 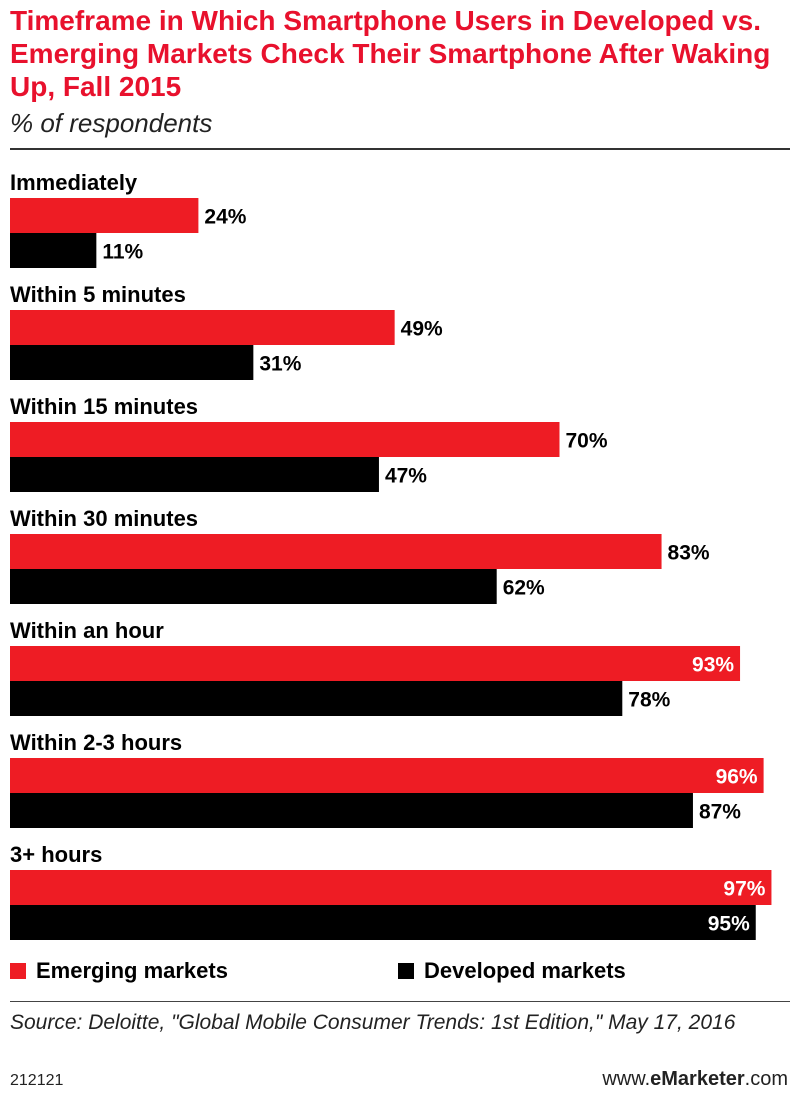 I want to click on value-label-emerging-1: 24%, so click(x=225, y=217).